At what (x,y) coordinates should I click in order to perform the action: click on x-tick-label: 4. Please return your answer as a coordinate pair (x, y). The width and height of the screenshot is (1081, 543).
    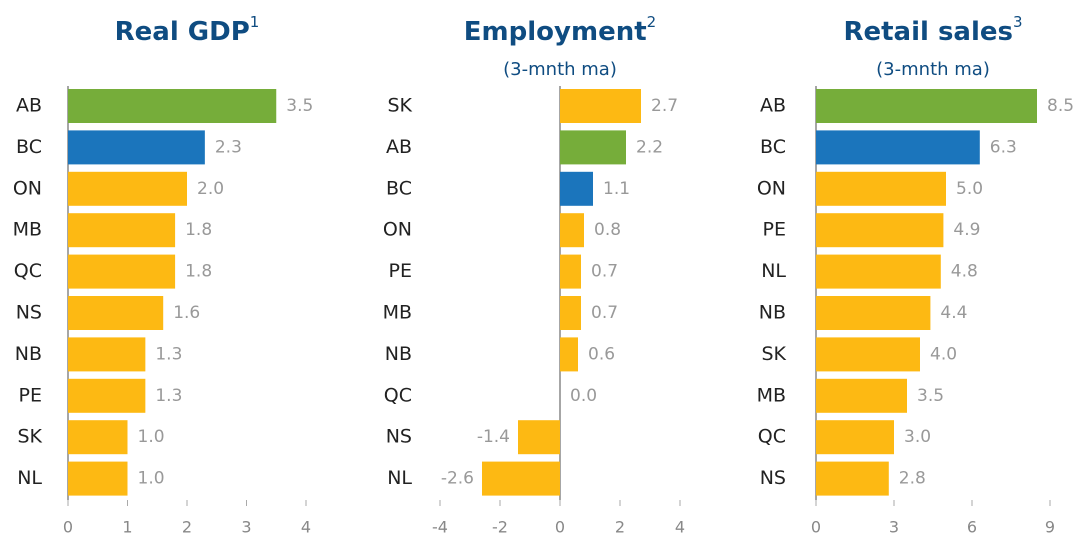
    Looking at the image, I should click on (306, 527).